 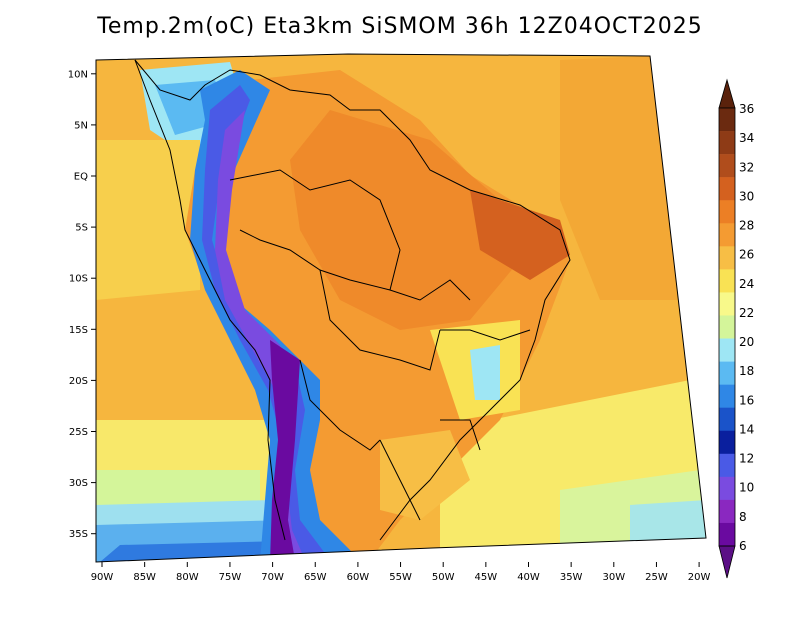 What do you see at coordinates (81, 125) in the screenshot?
I see `lat-tick-label: 5N` at bounding box center [81, 125].